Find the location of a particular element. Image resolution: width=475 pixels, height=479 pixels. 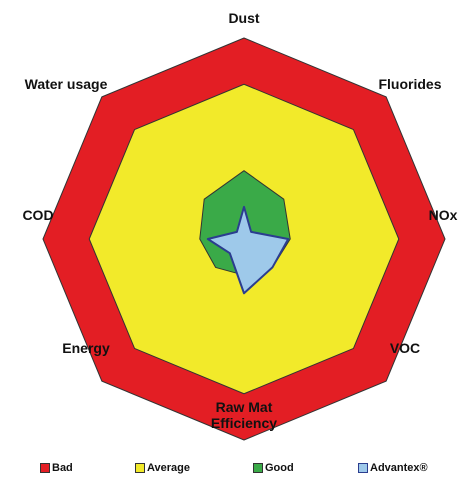

axis-label: Fluorides is located at coordinates (410, 84).